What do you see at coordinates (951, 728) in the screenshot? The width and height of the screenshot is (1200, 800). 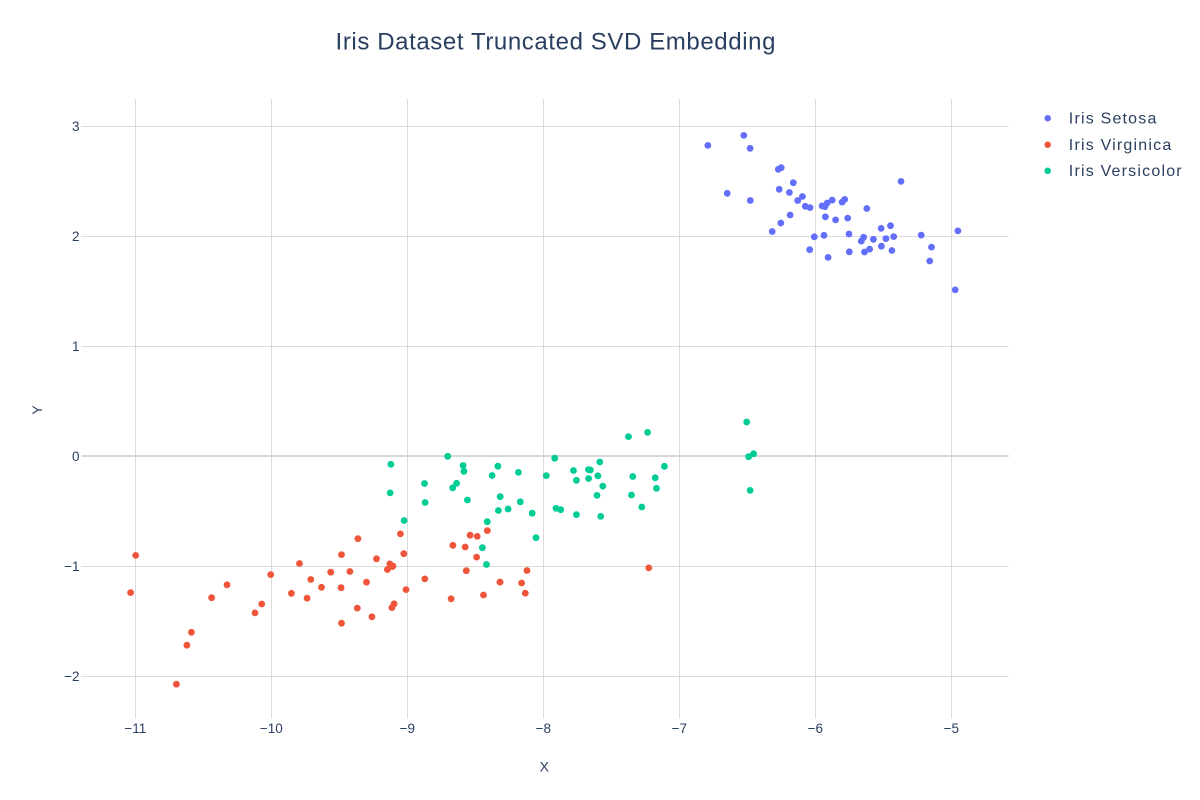 I see `svg-text: −5` at bounding box center [951, 728].